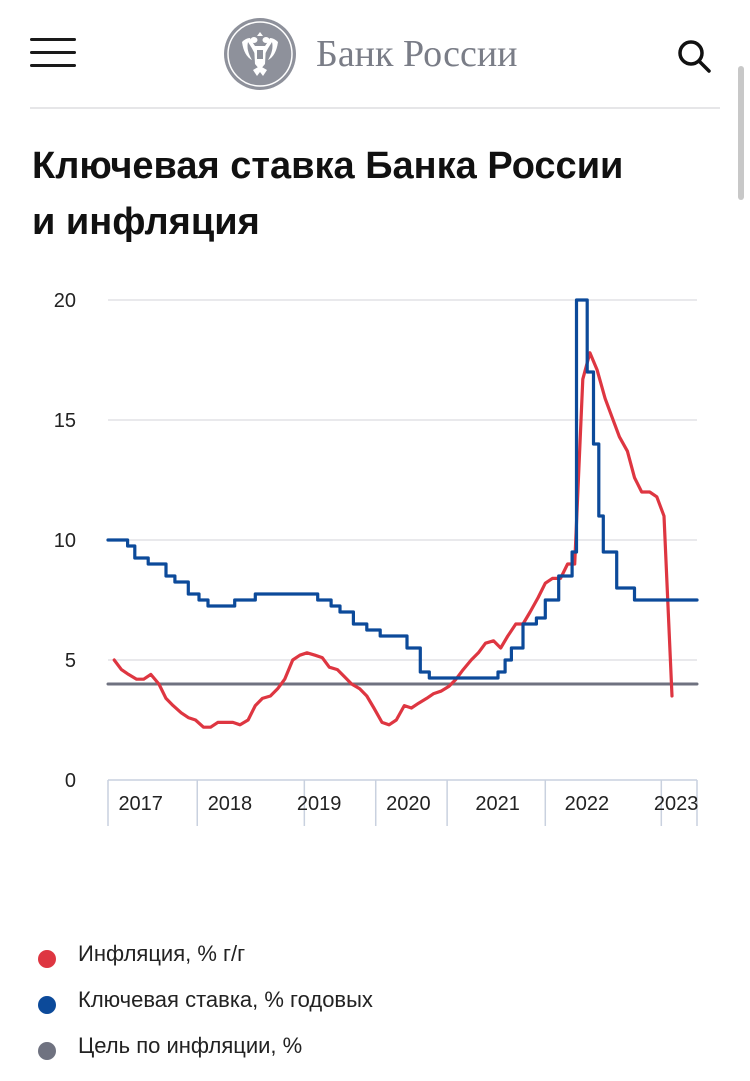 This screenshot has width=750, height=1081. I want to click on legend-label-key-rate: Ключевая ставка, % годовых, so click(225, 999).